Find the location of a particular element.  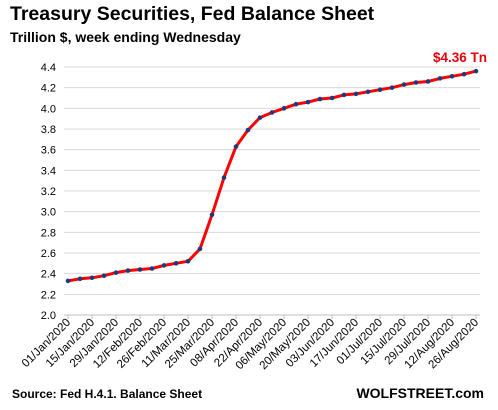

chart-subtitle: Trillion $, week ending Wednesday is located at coordinates (125, 37).